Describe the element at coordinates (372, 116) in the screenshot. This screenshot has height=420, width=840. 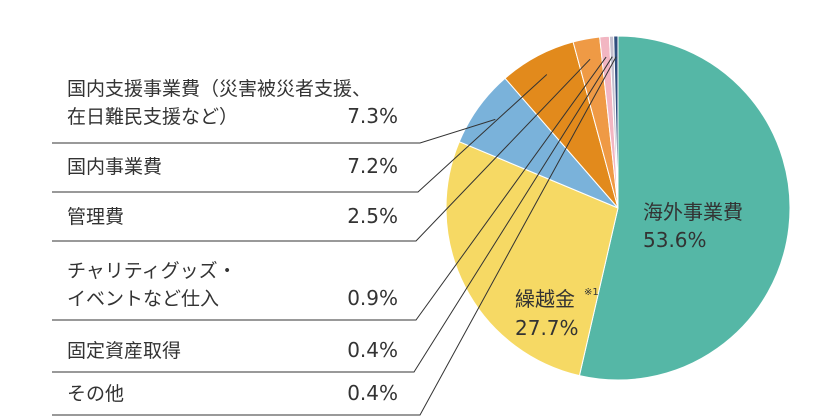
I see `legend-percent: 7.3%` at that location.